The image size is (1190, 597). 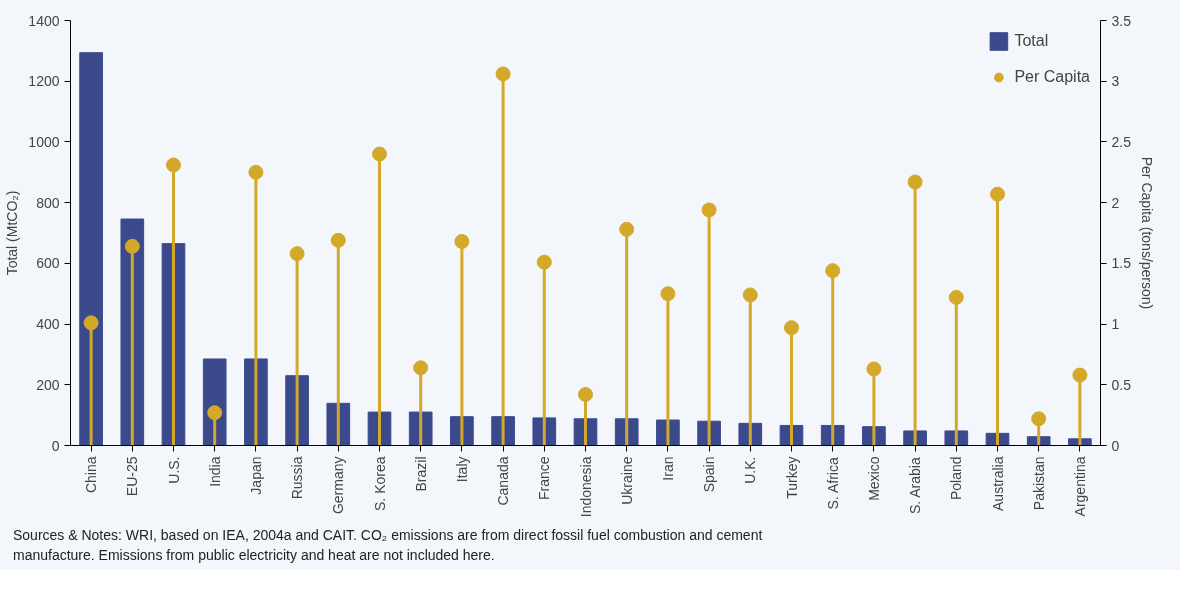 What do you see at coordinates (791, 477) in the screenshot?
I see `x-tick-label: Turkey` at bounding box center [791, 477].